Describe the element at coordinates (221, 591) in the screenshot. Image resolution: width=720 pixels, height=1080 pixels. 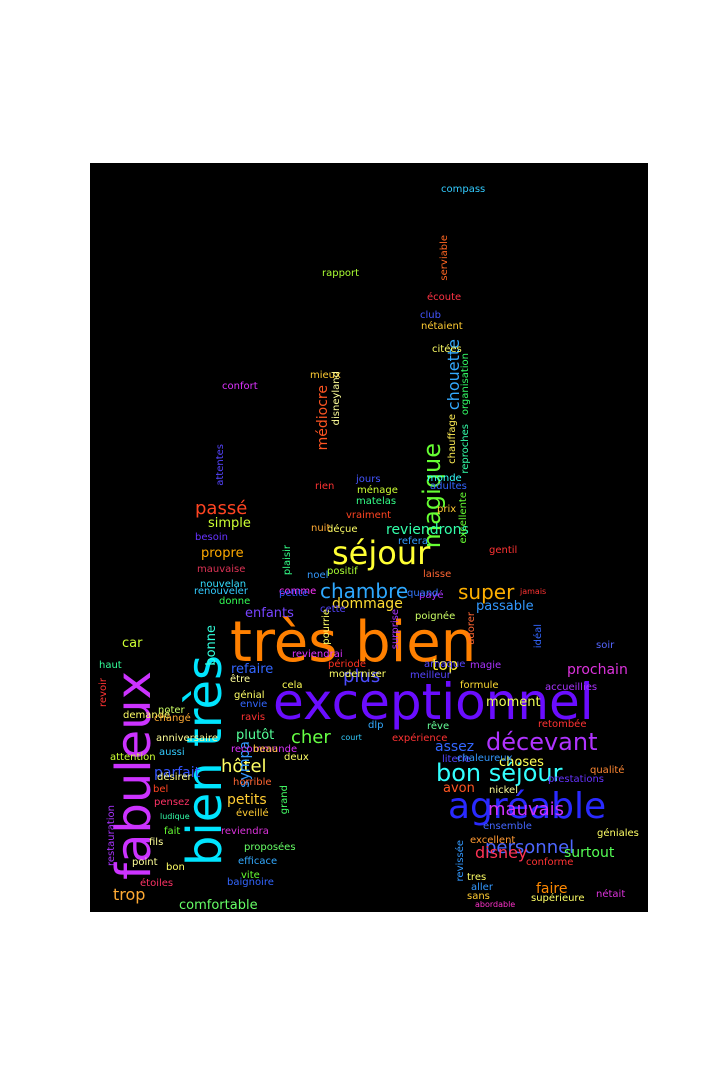
I see `cloud-word: renouveler` at that location.